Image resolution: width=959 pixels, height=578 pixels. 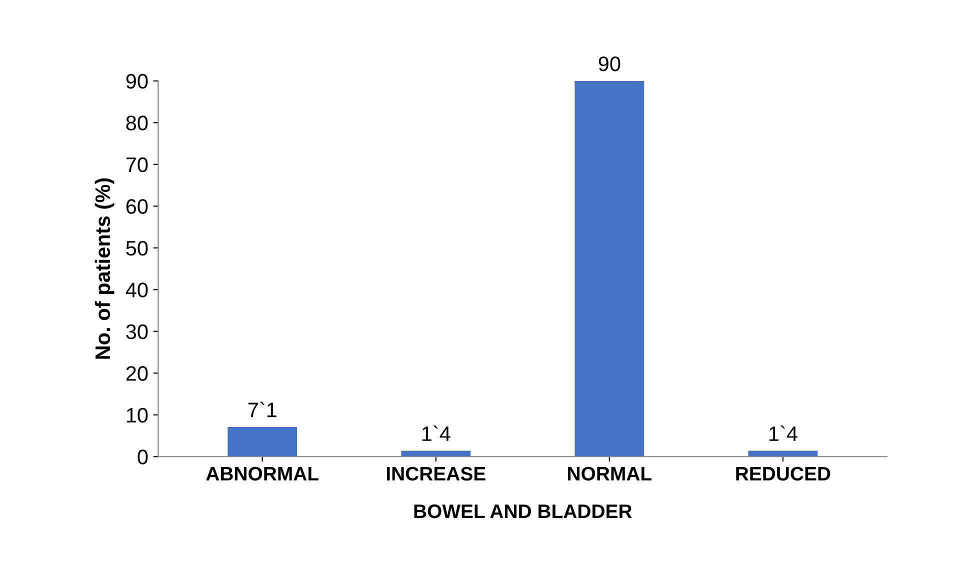 What do you see at coordinates (137, 373) in the screenshot?
I see `y-tick-label: 20` at bounding box center [137, 373].